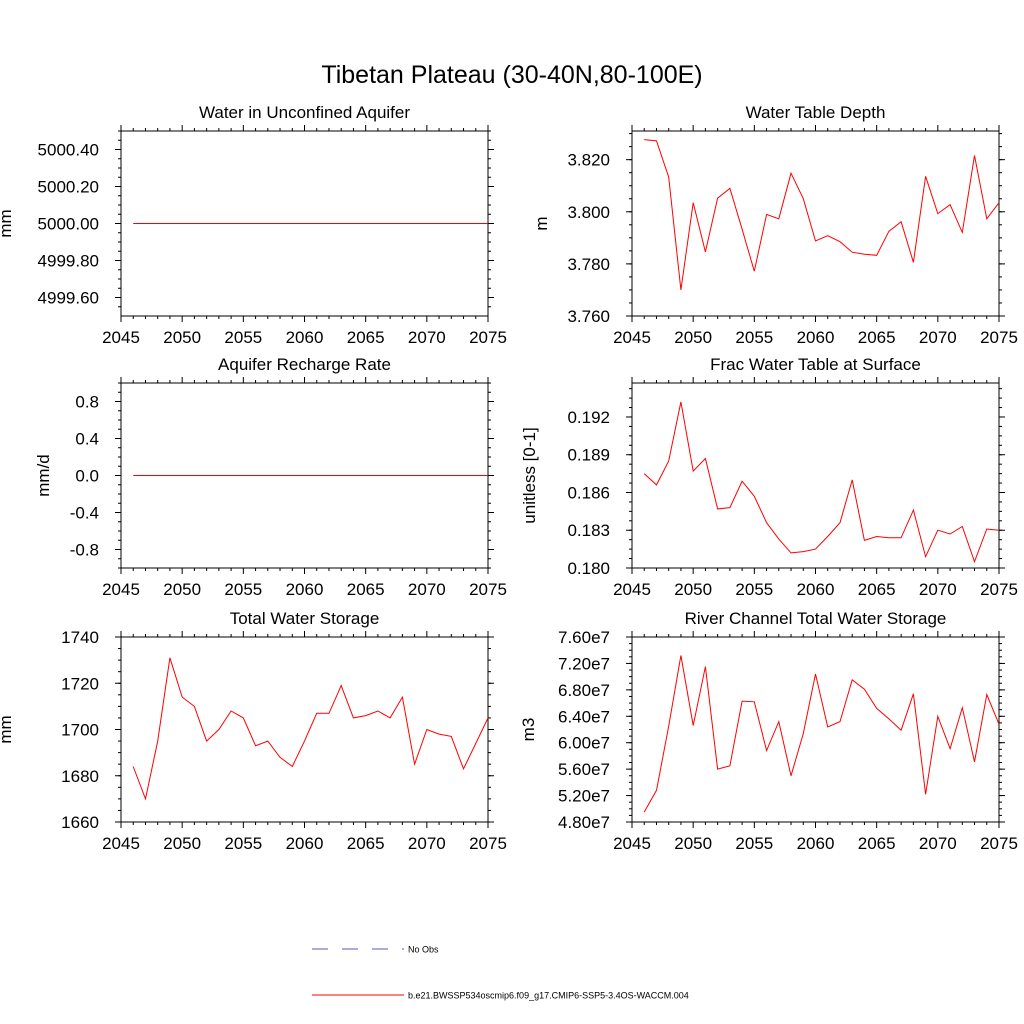 The width and height of the screenshot is (1024, 1024). What do you see at coordinates (588, 455) in the screenshot?
I see `y-tick-label: 0.189` at bounding box center [588, 455].